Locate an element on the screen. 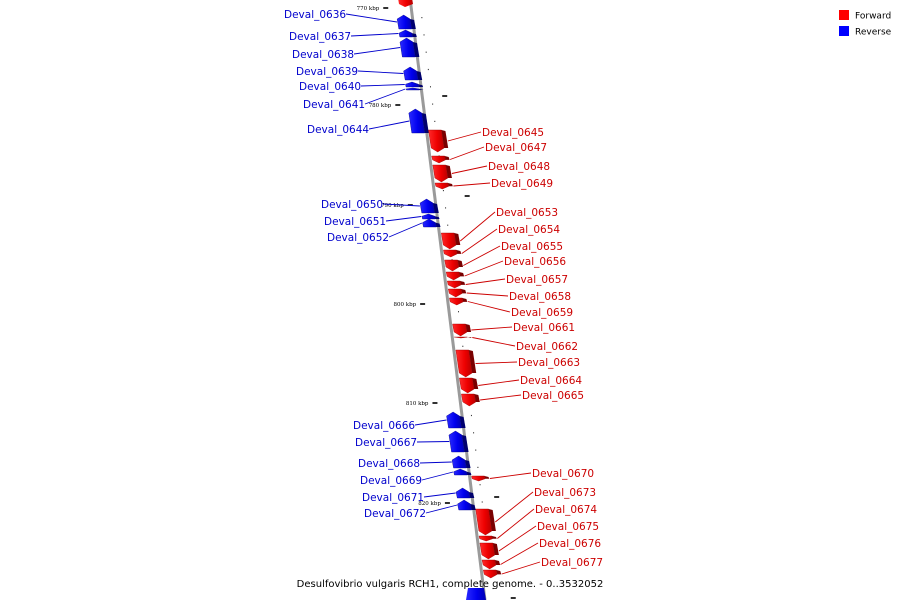  gene-label: Deval_0638 is located at coordinates (323, 55).